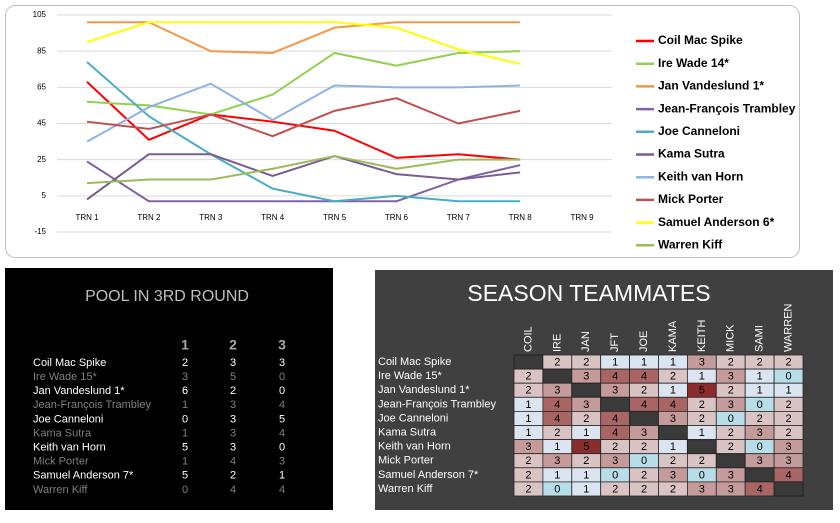 This screenshot has width=840, height=523. Describe the element at coordinates (41, 123) in the screenshot. I see `y-tick-label: 45` at that location.